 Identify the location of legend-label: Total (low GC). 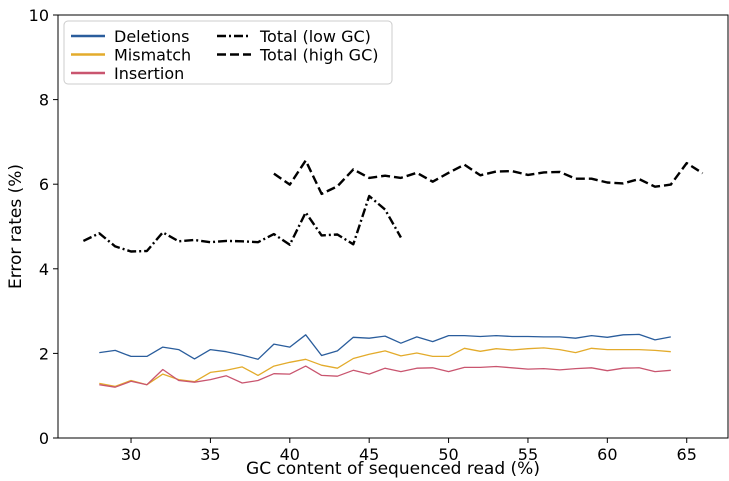
(315, 36).